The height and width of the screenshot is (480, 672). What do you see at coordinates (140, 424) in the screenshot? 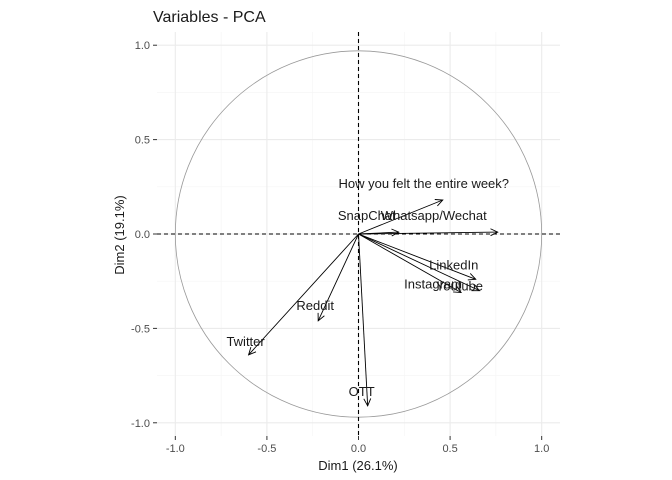
I see `y-tick-label: -1.0` at bounding box center [140, 424].